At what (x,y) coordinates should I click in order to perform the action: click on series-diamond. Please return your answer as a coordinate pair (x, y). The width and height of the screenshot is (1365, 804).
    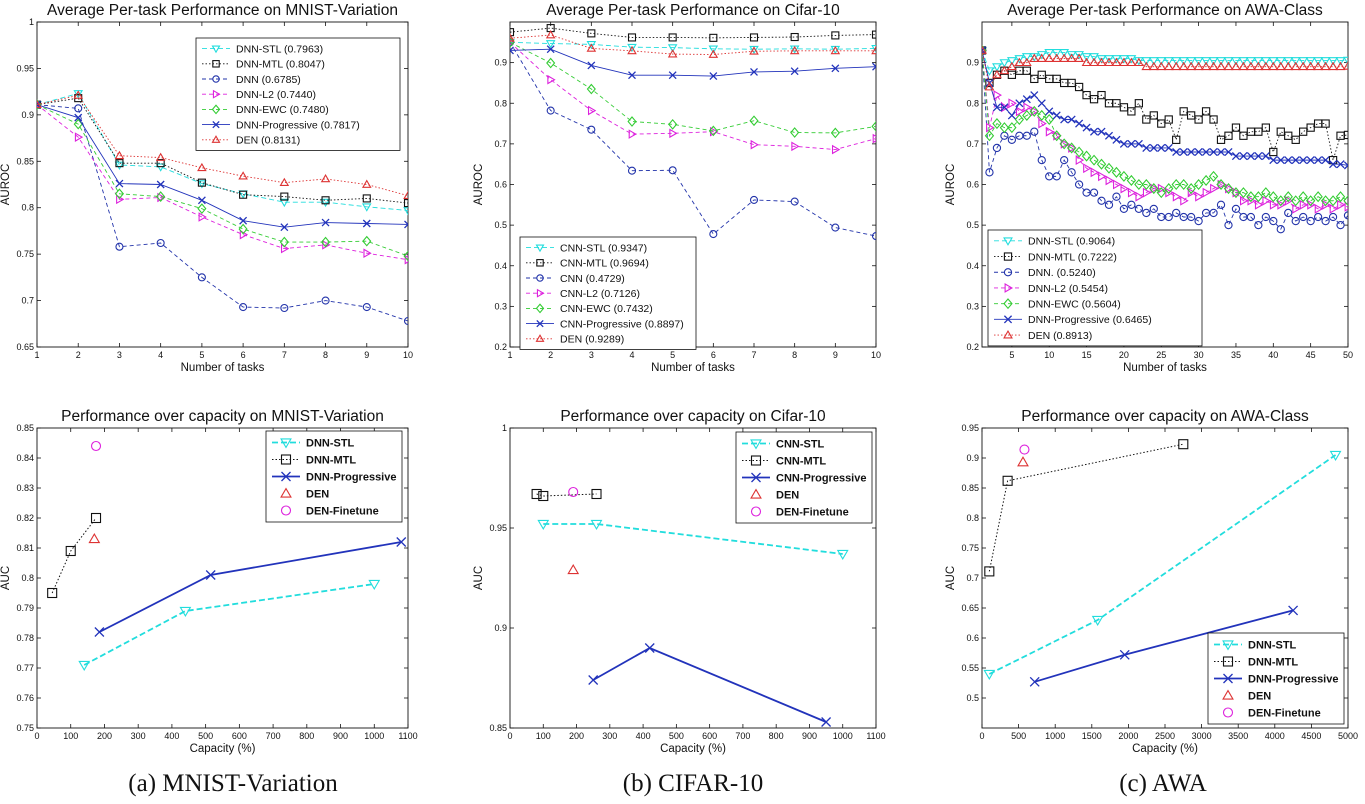
    Looking at the image, I should click on (222, 180).